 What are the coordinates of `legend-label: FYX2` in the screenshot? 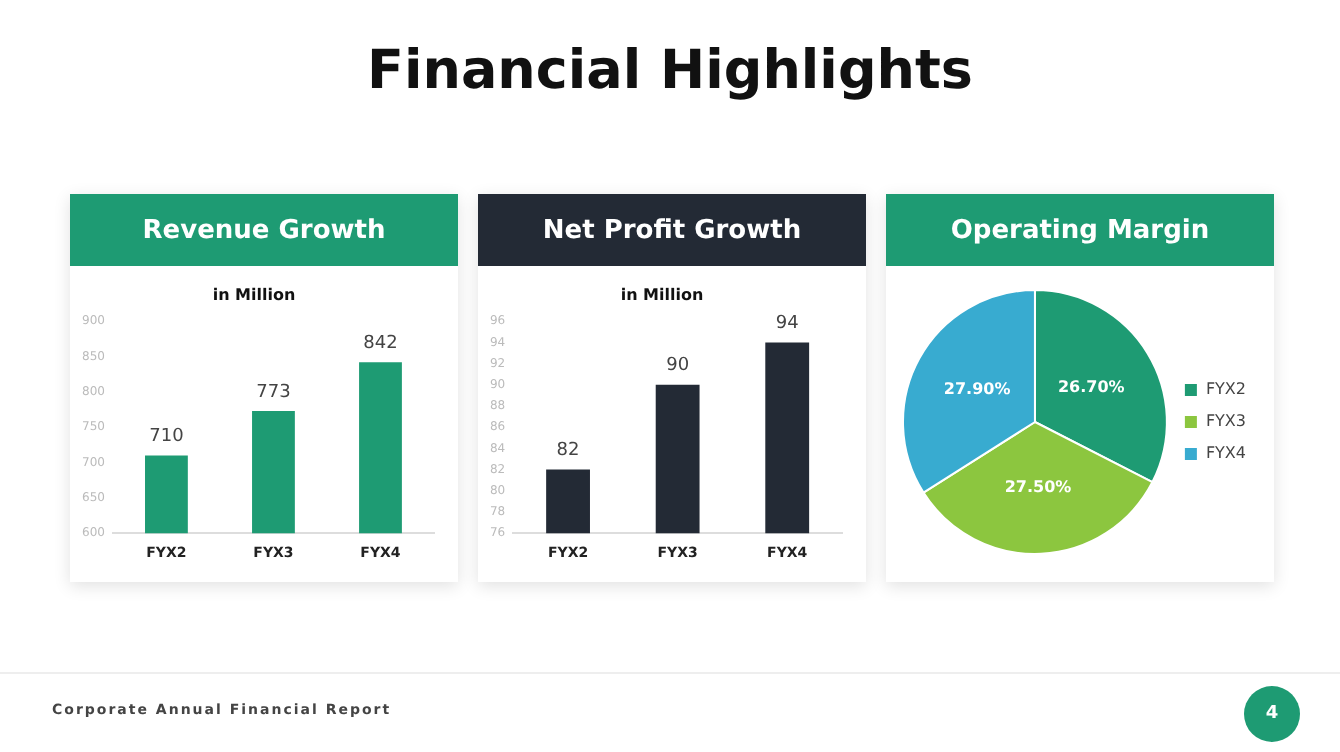 It's located at (1226, 389).